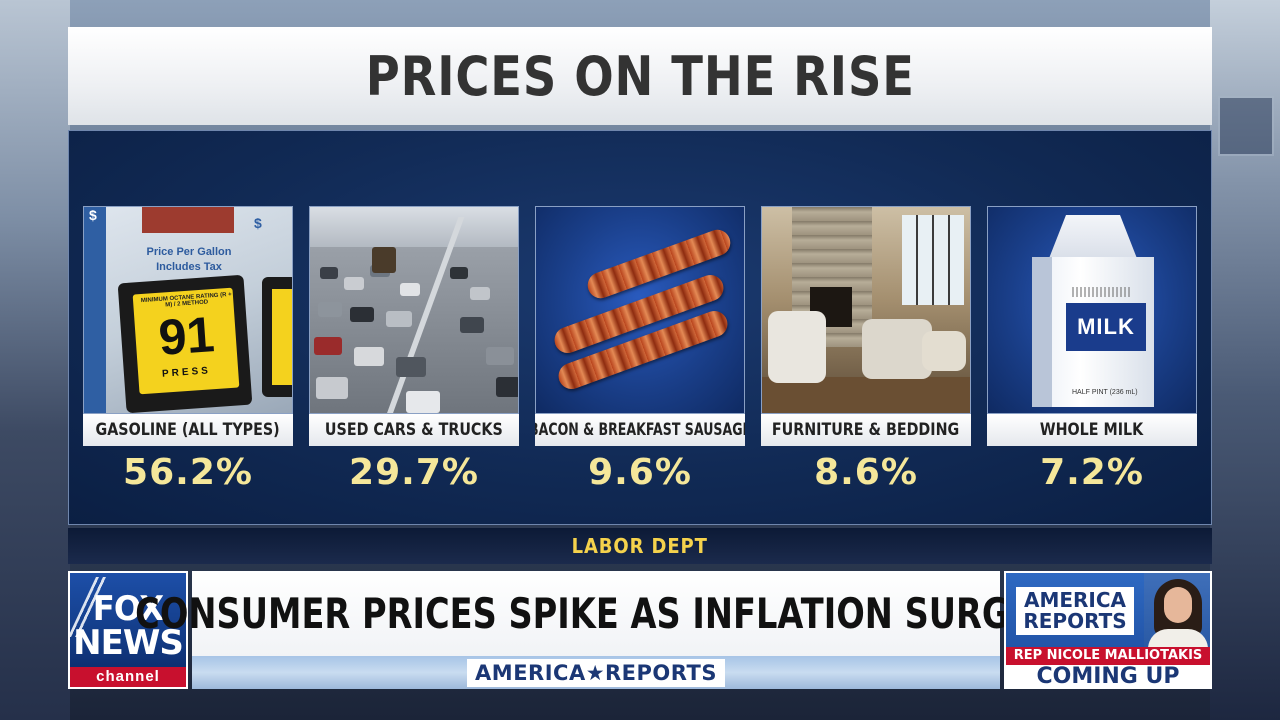 This screenshot has height=720, width=1280. I want to click on bacon-image, so click(640, 310).